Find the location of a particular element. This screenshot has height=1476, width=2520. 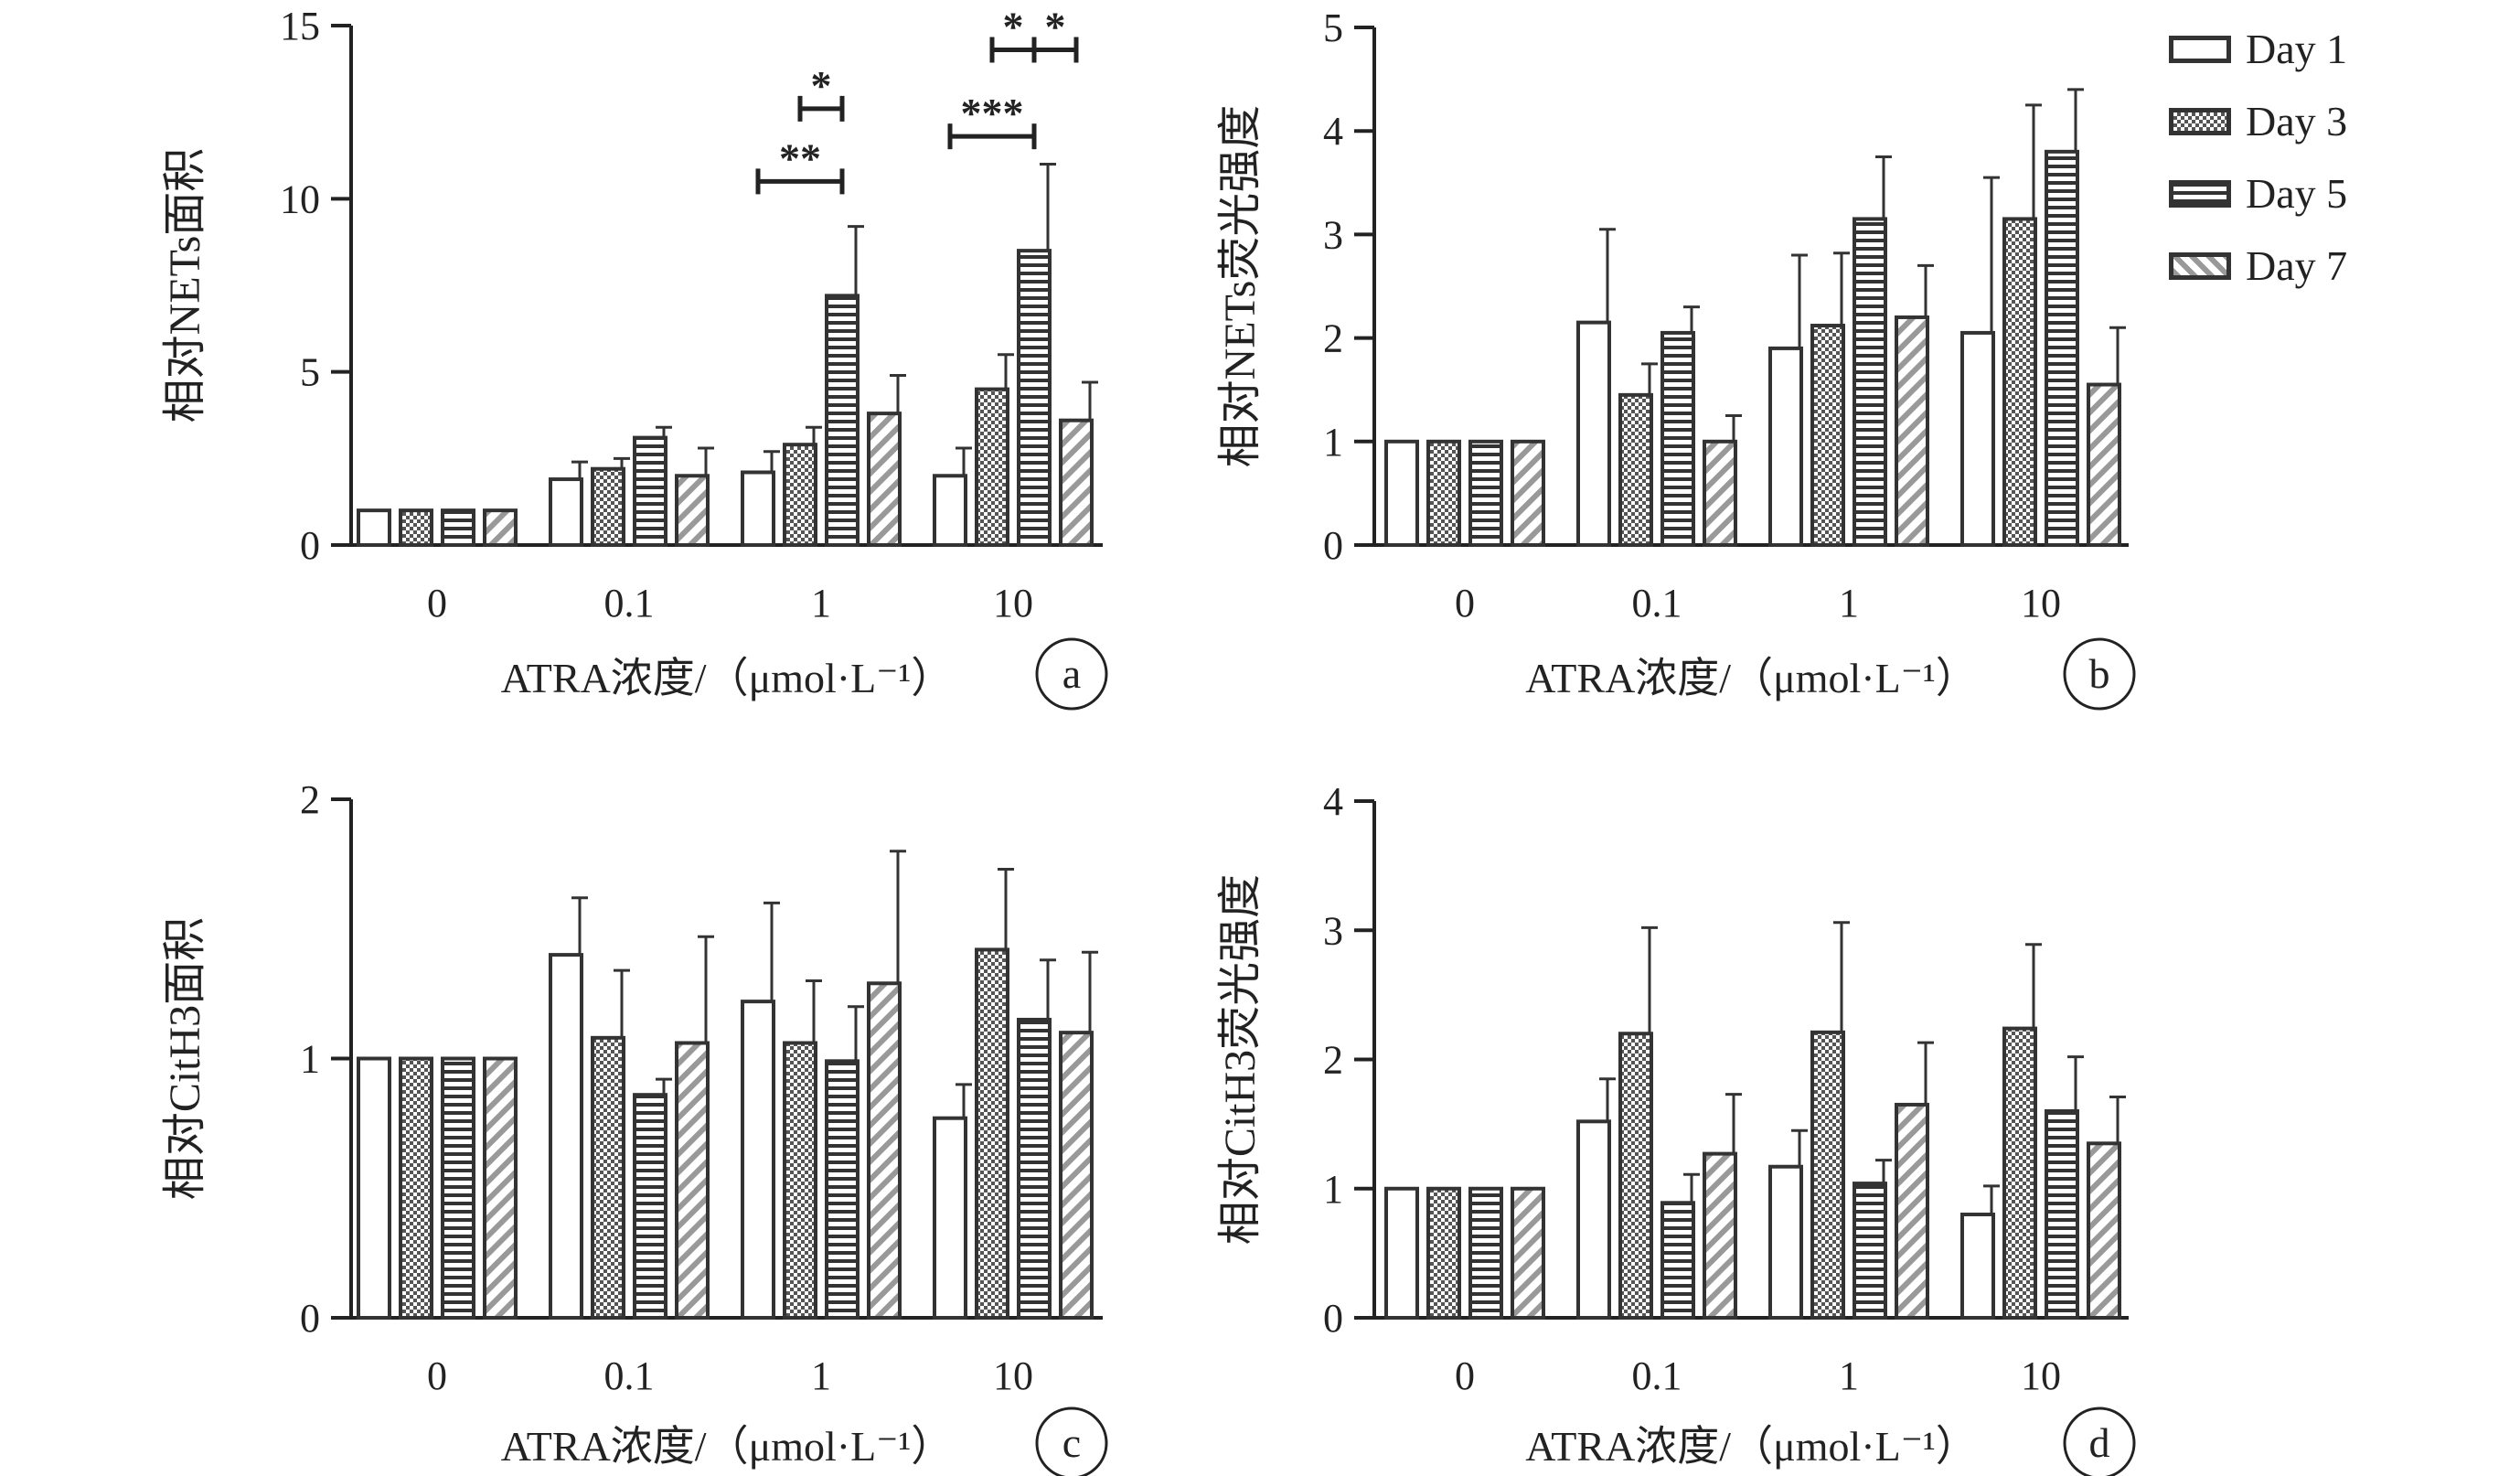

legend-item: Day 1 is located at coordinates (2342, 49).